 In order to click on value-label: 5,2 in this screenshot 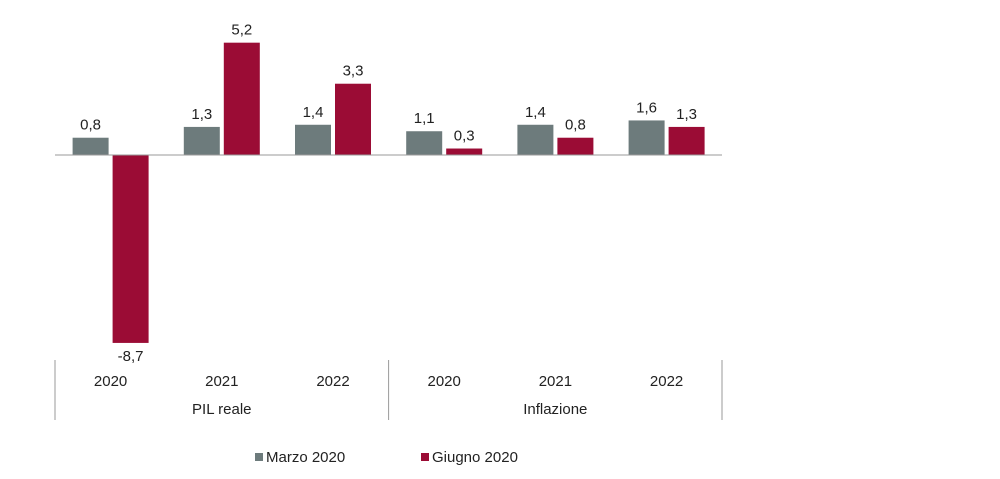, I will do `click(241, 30)`.